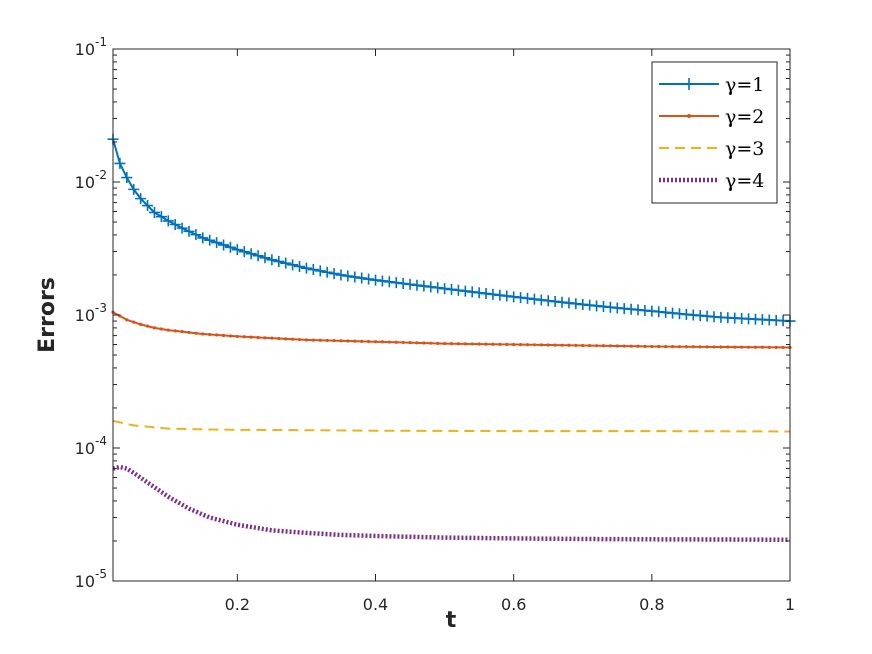 The width and height of the screenshot is (872, 654). What do you see at coordinates (47, 315) in the screenshot?
I see `y-axis-title: Errors` at bounding box center [47, 315].